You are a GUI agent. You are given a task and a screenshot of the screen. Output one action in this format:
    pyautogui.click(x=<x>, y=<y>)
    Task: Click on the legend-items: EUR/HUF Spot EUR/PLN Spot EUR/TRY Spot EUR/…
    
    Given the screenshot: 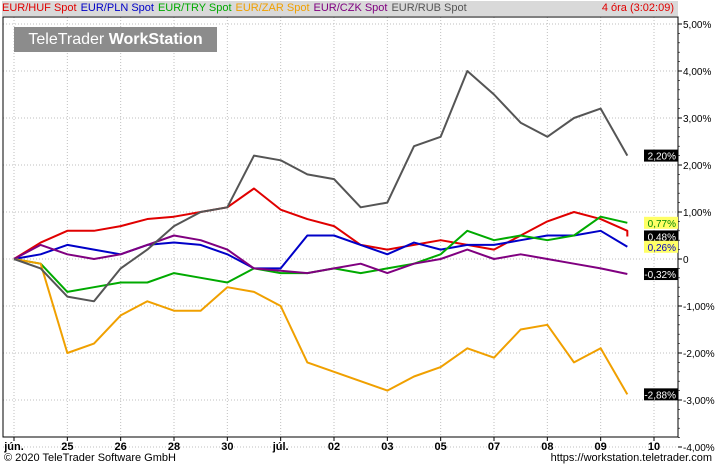 What is the action you would take?
    pyautogui.click(x=236, y=8)
    